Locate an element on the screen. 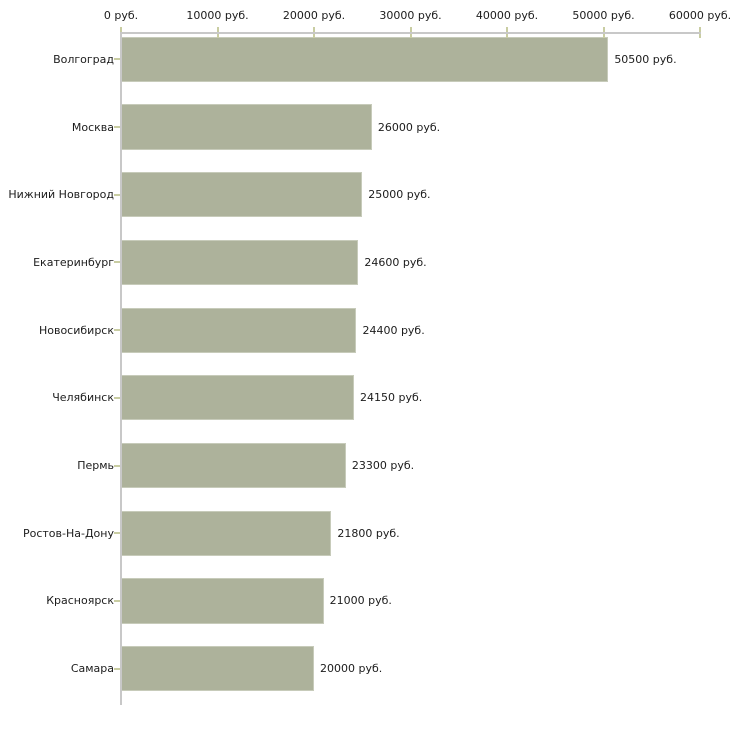  category-label-3: Екатеринбург is located at coordinates (73, 262).